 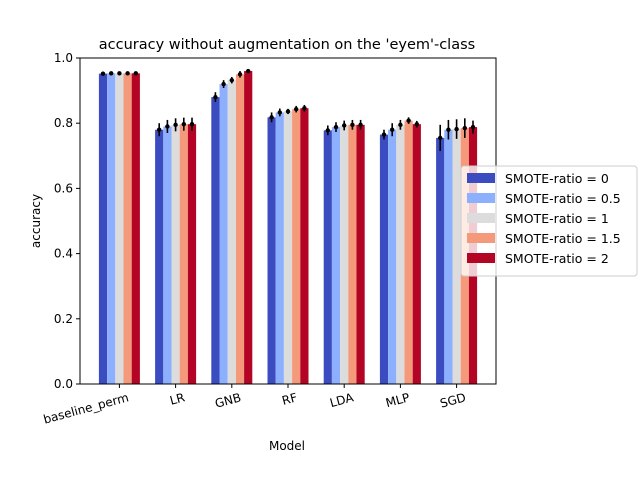 What do you see at coordinates (227, 400) in the screenshot?
I see `x-tick-label: GNB` at bounding box center [227, 400].